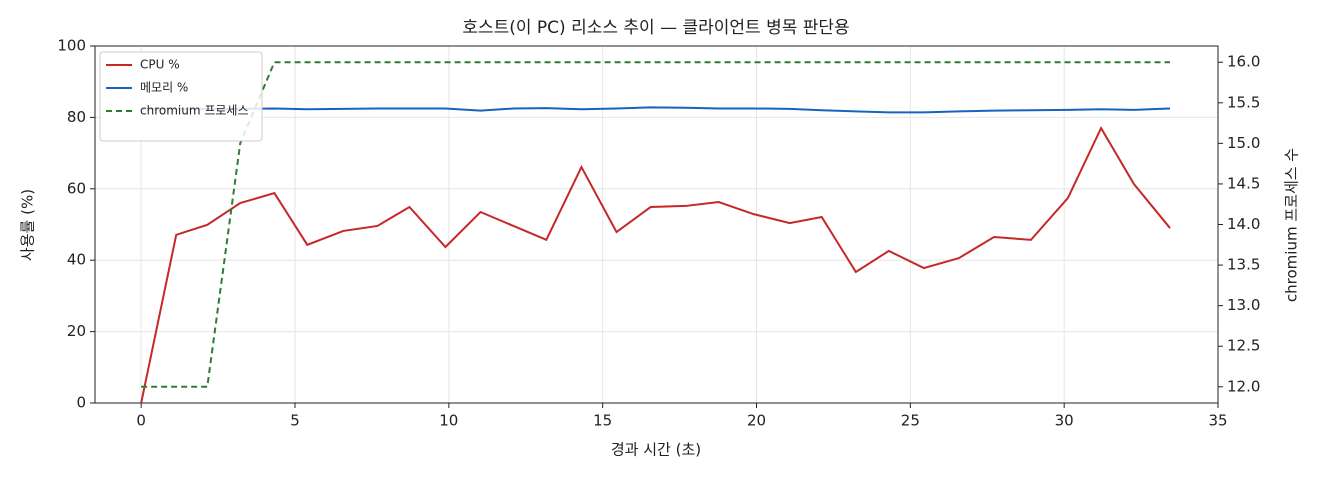 The height and width of the screenshot is (480, 1320). Describe the element at coordinates (448, 421) in the screenshot. I see `x-tick-label: 10` at that location.